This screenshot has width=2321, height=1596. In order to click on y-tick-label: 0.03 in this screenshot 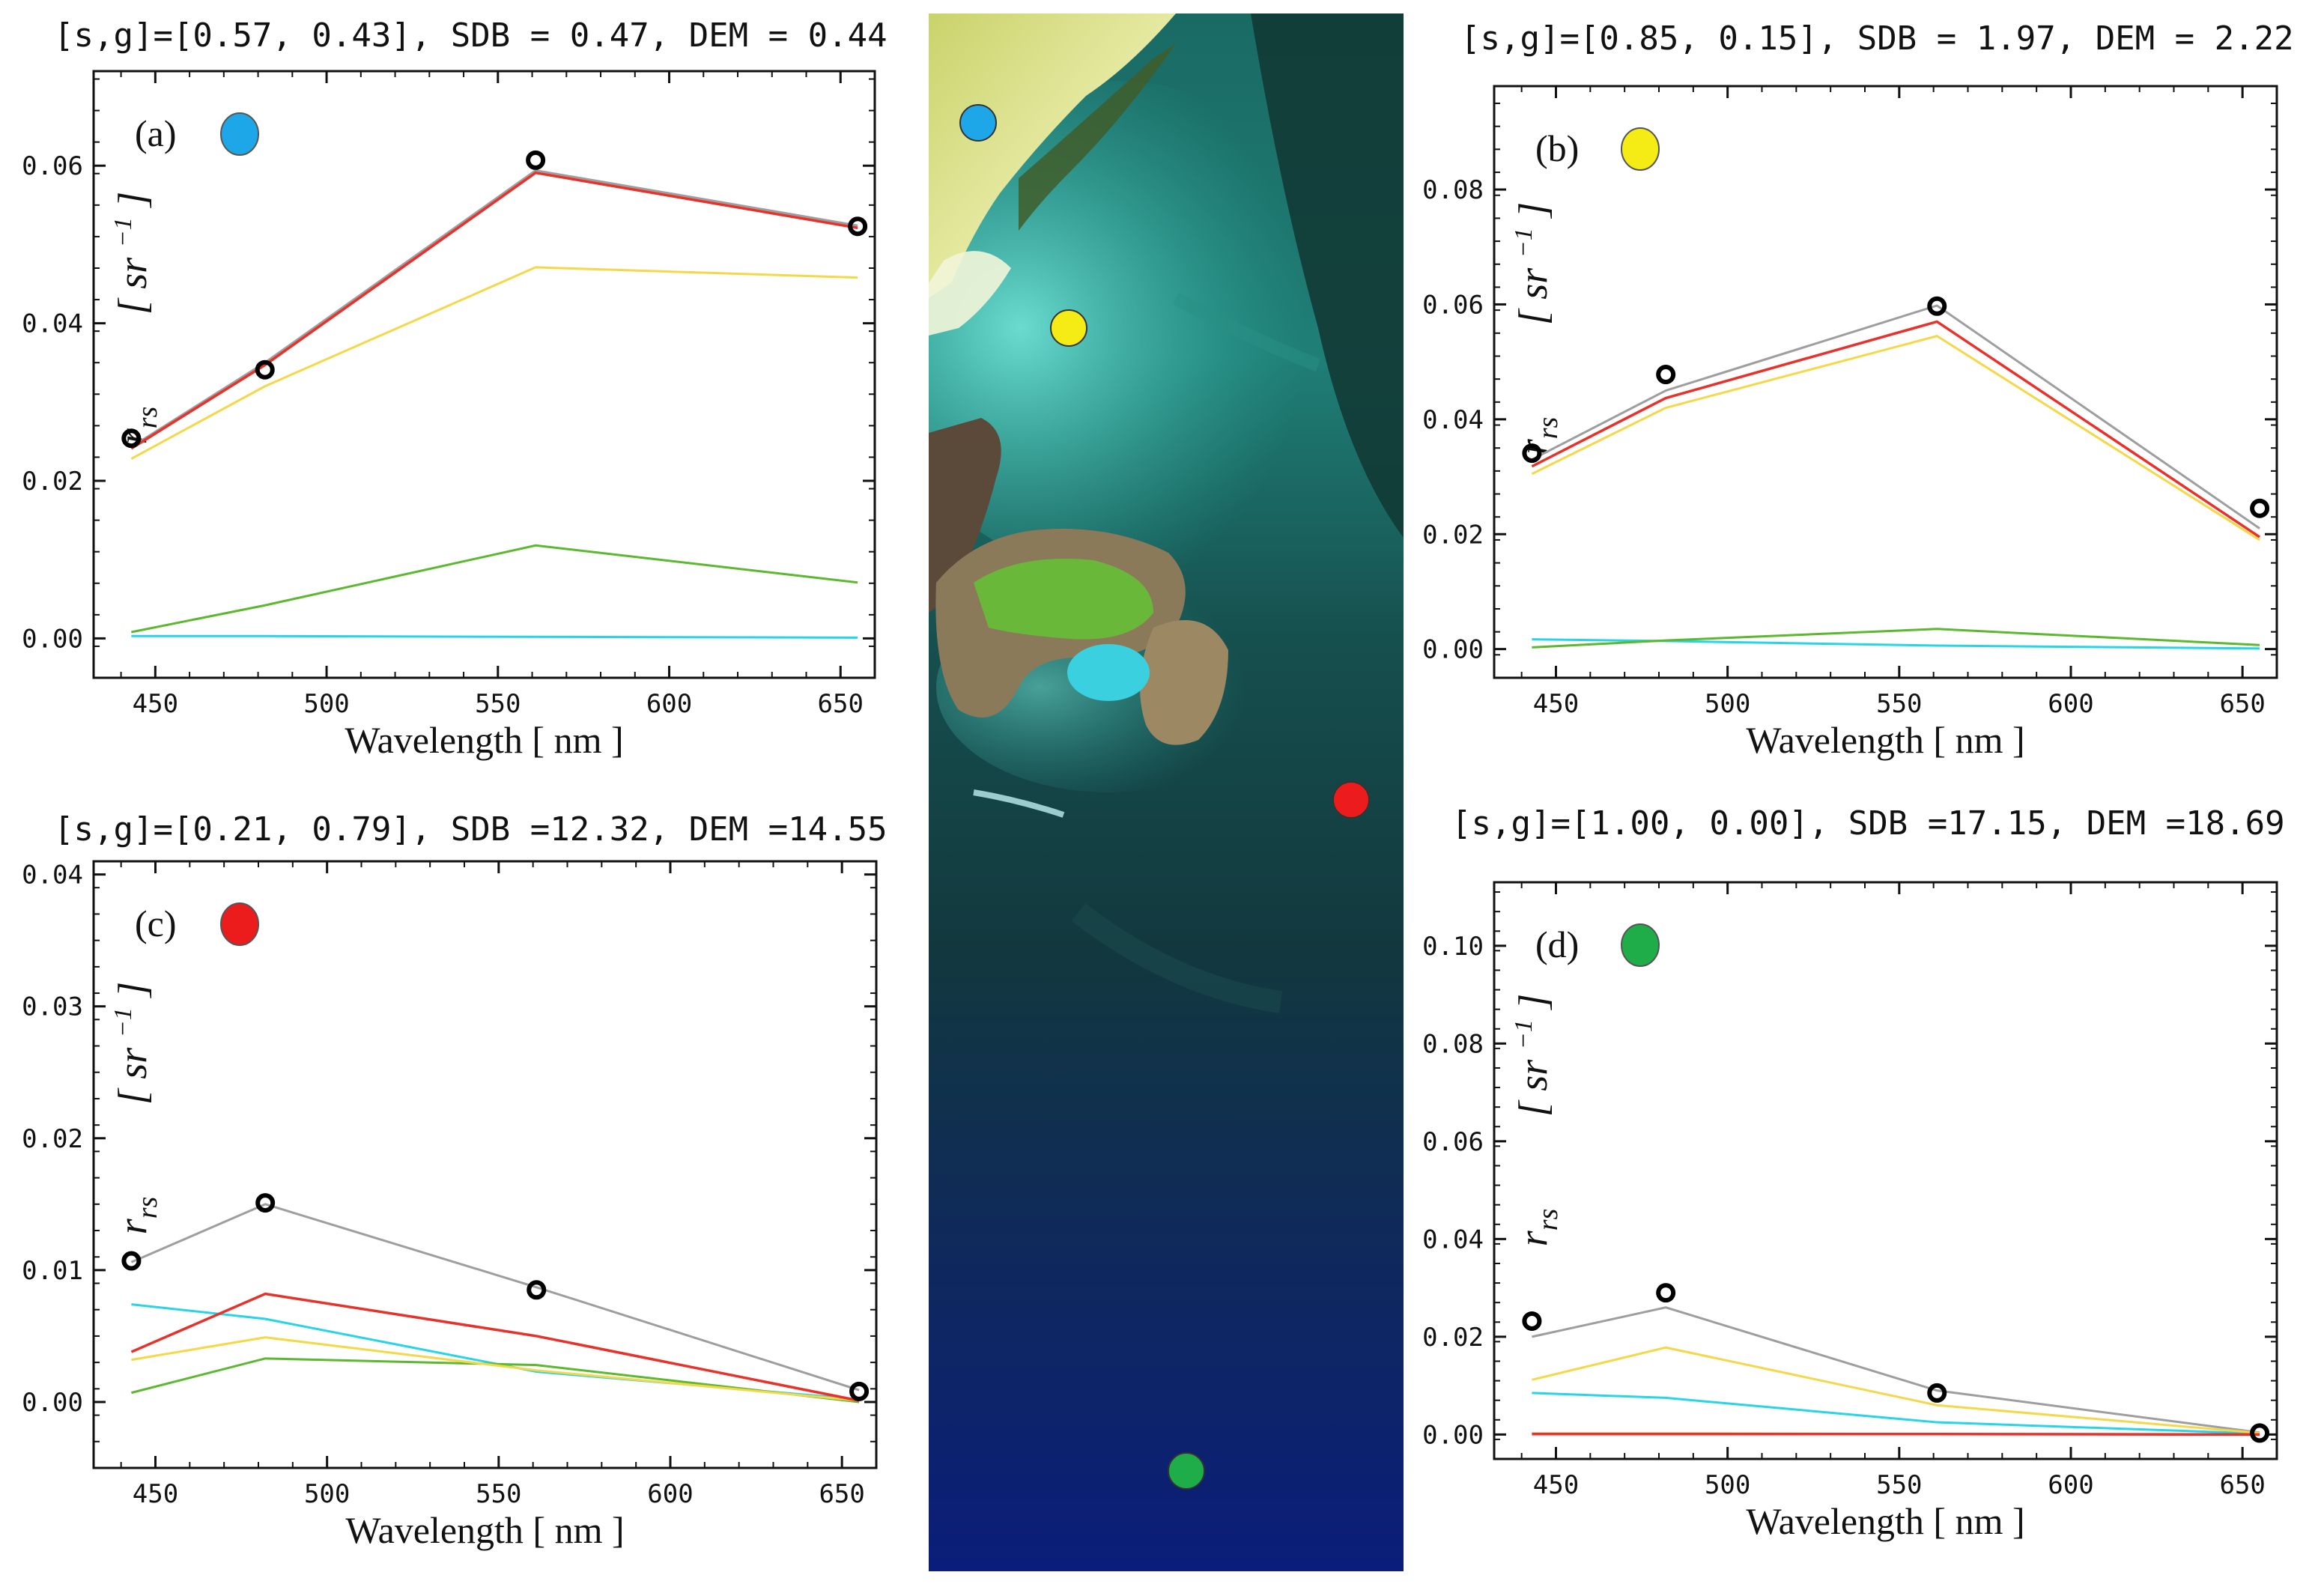, I will do `click(52, 1007)`.